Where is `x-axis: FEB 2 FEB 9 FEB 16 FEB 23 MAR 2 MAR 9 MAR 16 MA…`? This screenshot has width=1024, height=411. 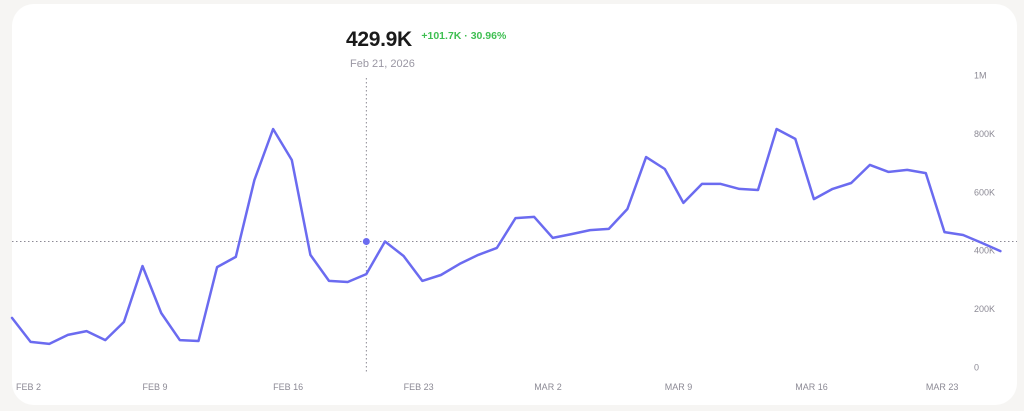
x-axis: FEB 2 FEB 9 FEB 16 FEB 23 MAR 2 MAR 9 MAR 16 MA… is located at coordinates (487, 387).